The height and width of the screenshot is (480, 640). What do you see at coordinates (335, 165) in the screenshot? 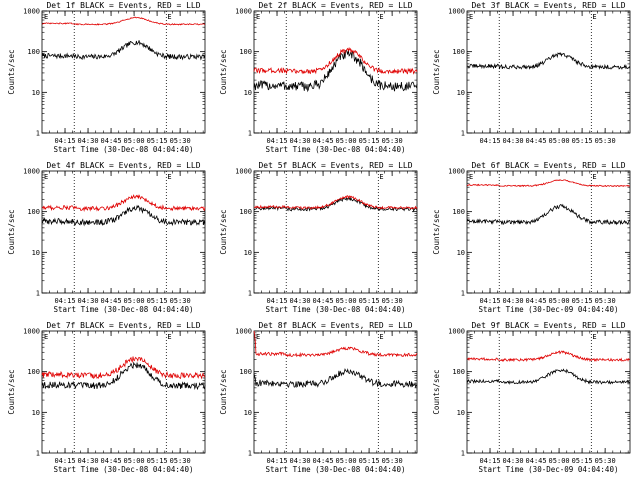
I see `chart-title: Det 5f BLACK = Events, RED = LLD` at bounding box center [335, 165].